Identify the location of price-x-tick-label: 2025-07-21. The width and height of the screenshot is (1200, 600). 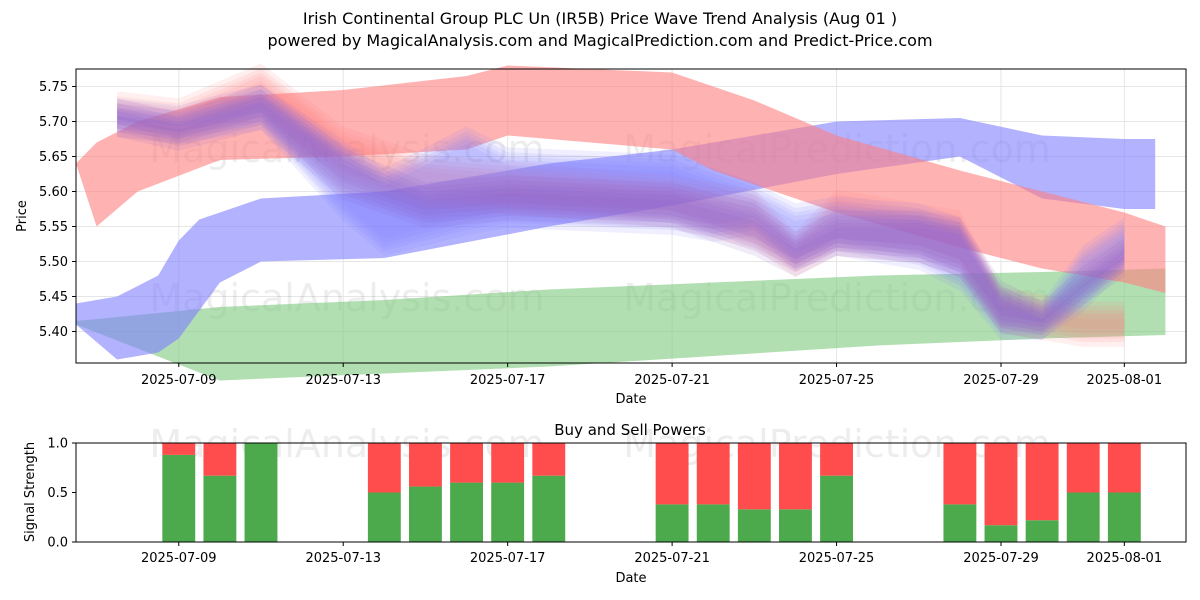
(672, 380).